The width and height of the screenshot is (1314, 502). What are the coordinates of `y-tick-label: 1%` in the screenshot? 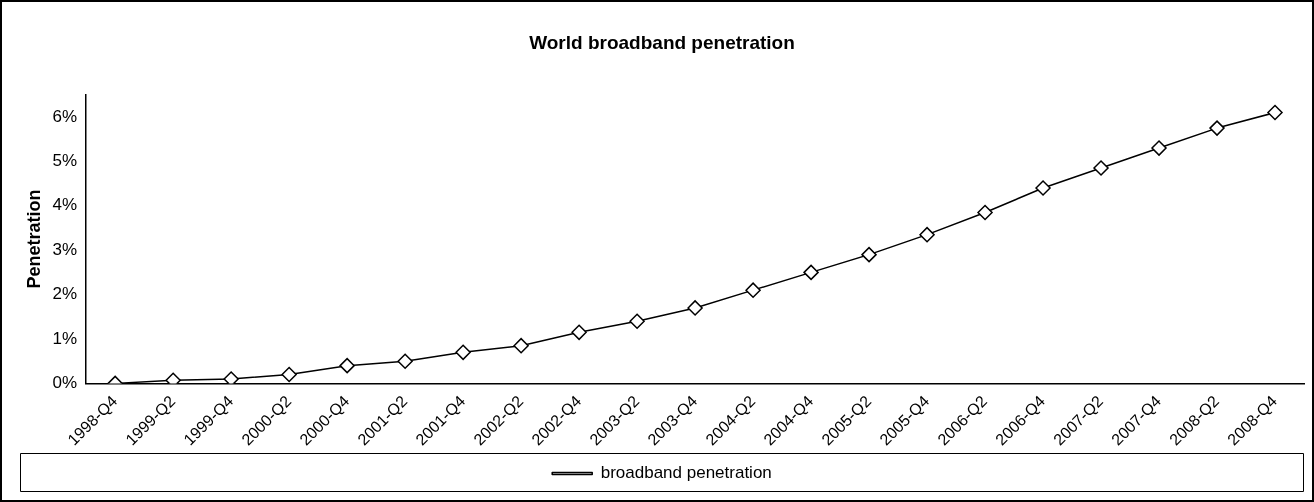 It's located at (65, 338).